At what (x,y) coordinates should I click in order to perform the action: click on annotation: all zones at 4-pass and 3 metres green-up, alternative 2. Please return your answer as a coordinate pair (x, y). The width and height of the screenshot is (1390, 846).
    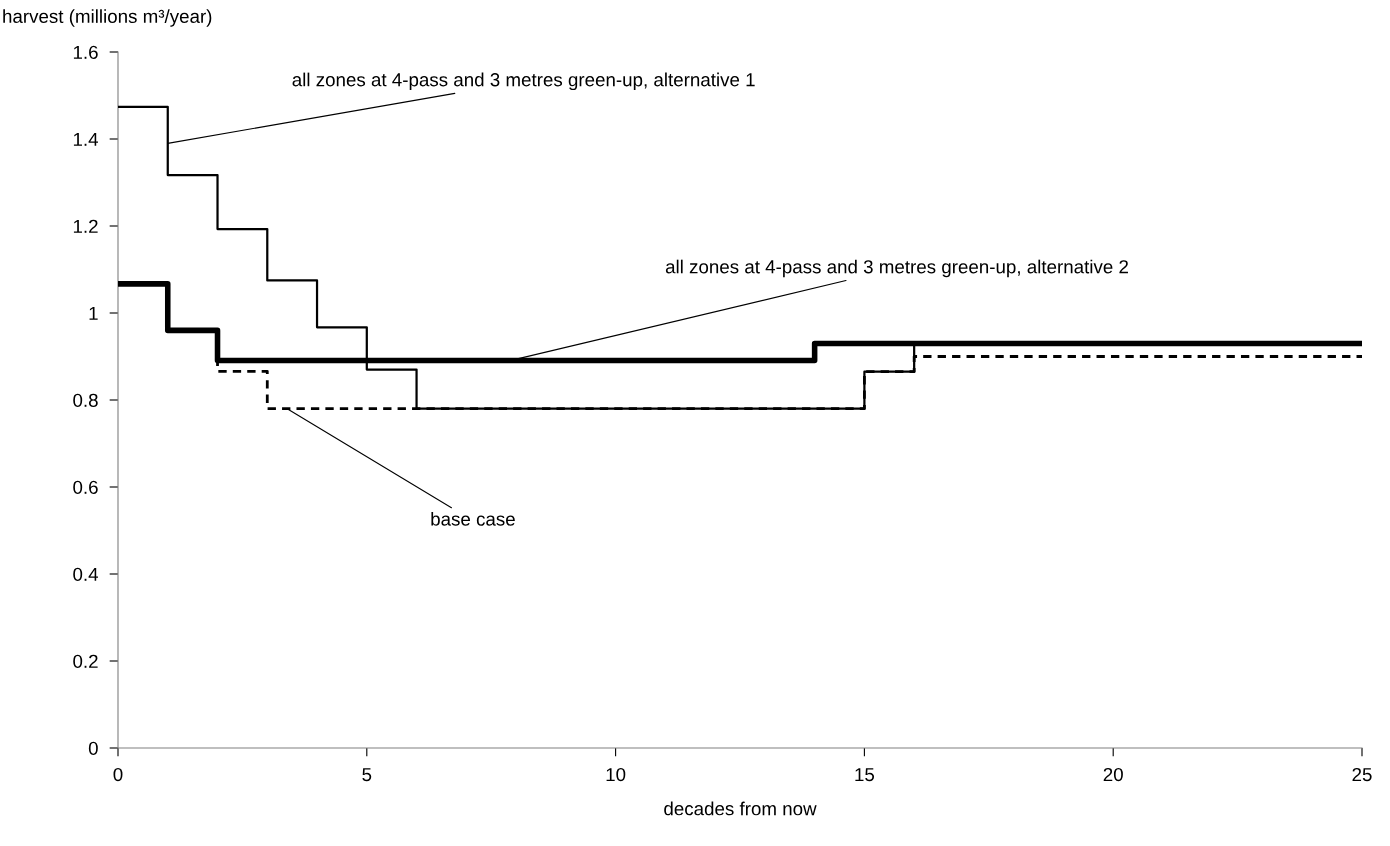
    Looking at the image, I should click on (896, 268).